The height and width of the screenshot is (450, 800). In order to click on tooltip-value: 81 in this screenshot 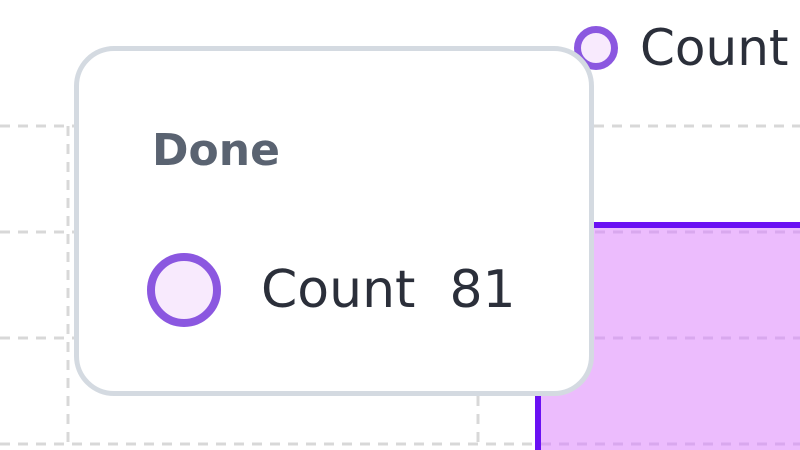, I will do `click(482, 290)`.